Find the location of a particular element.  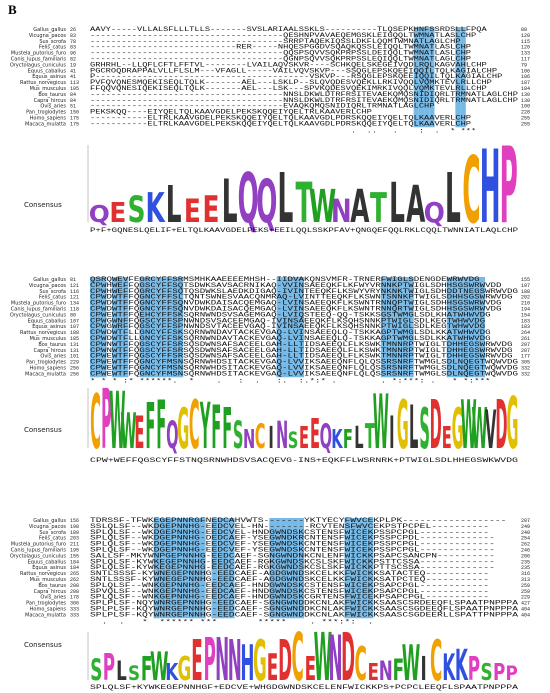

end-position: 210 is located at coordinates (525, 304).